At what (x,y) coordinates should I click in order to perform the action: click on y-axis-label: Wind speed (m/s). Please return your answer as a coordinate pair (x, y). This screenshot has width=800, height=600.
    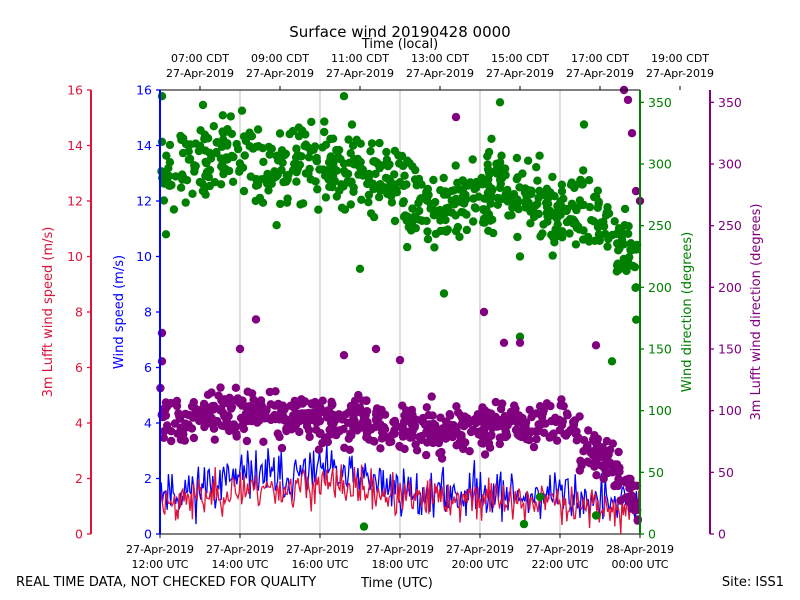
    Looking at the image, I should click on (119, 312).